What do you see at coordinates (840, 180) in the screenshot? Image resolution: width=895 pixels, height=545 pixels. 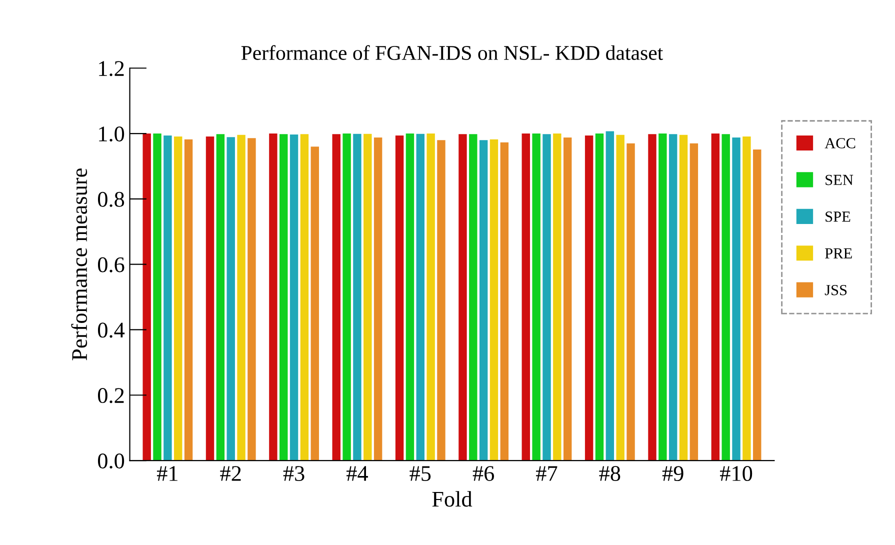 I see `legend-label: SEN` at bounding box center [840, 180].